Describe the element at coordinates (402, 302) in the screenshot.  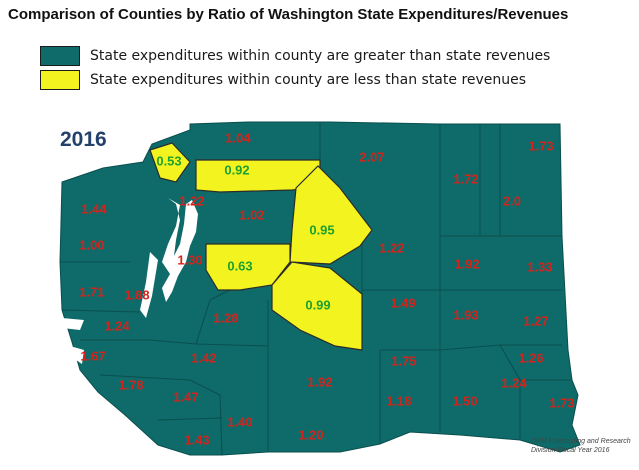
I see `county-value: 1.49` at that location.